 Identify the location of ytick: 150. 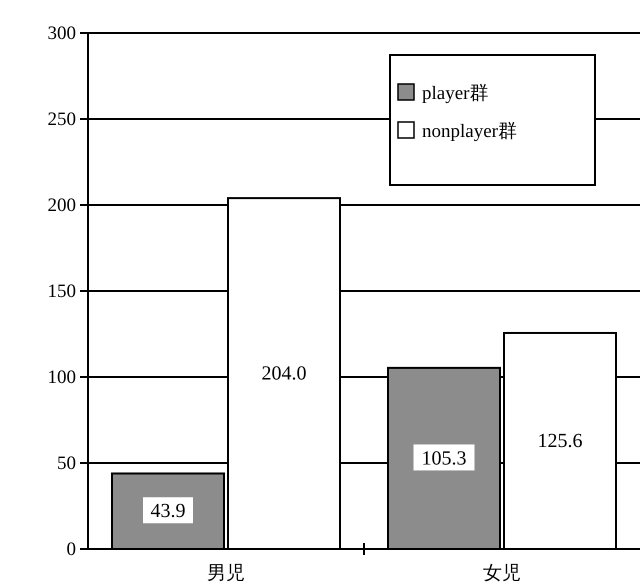
(62, 291).